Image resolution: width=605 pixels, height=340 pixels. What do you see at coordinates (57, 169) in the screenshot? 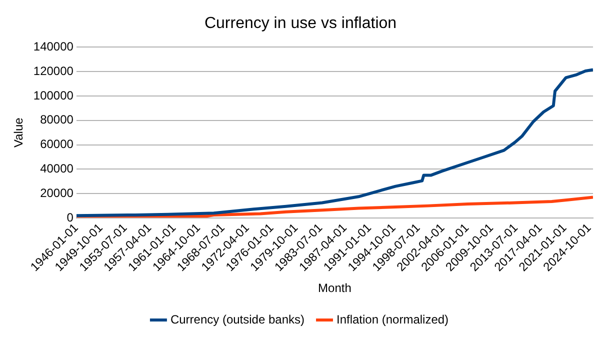
I see `y-tick-label: 40000` at bounding box center [57, 169].